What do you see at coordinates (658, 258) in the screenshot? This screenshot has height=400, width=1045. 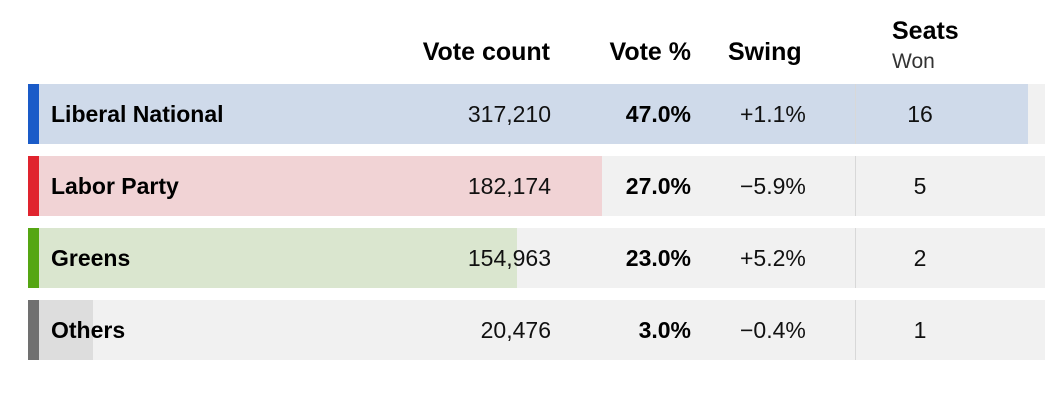 I see `vote-percent: 23.0%` at bounding box center [658, 258].